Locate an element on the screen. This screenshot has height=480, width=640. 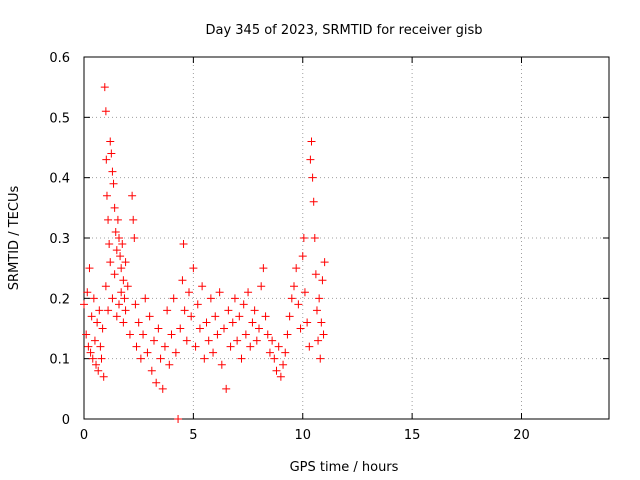
y-axis-label: SRMTID / TECUs is located at coordinates (14, 238).